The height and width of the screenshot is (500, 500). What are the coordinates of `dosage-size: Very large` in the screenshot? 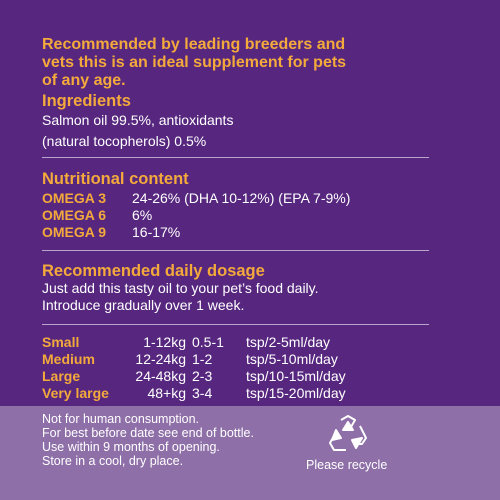 It's located at (75, 393).